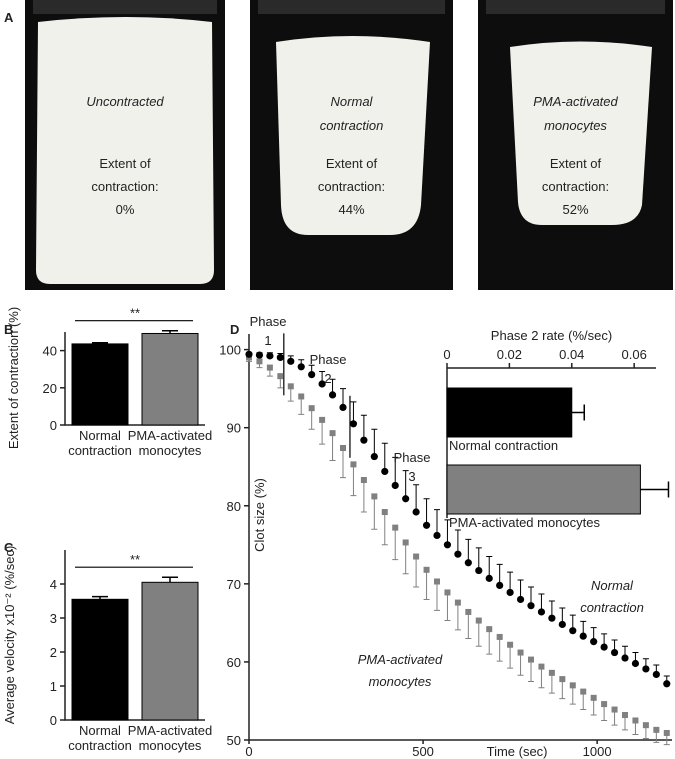  I want to click on photo-title: Uncontracted, so click(125, 101).